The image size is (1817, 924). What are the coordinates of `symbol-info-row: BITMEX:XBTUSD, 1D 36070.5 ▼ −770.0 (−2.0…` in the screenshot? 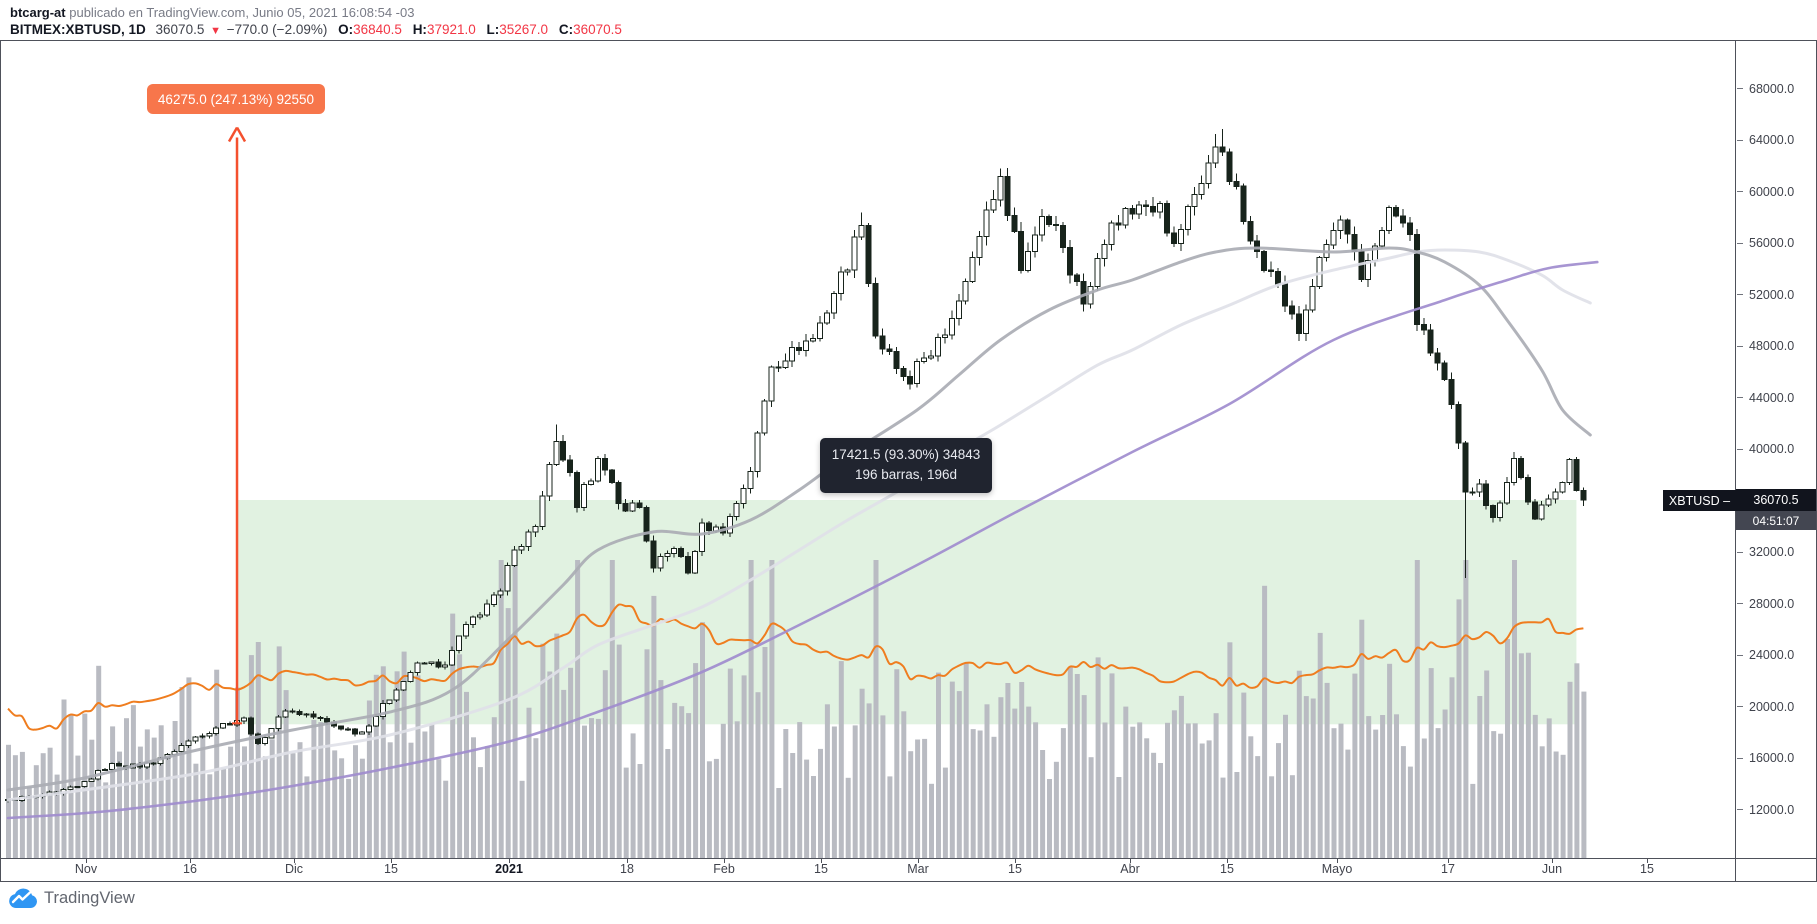 It's located at (316, 30).